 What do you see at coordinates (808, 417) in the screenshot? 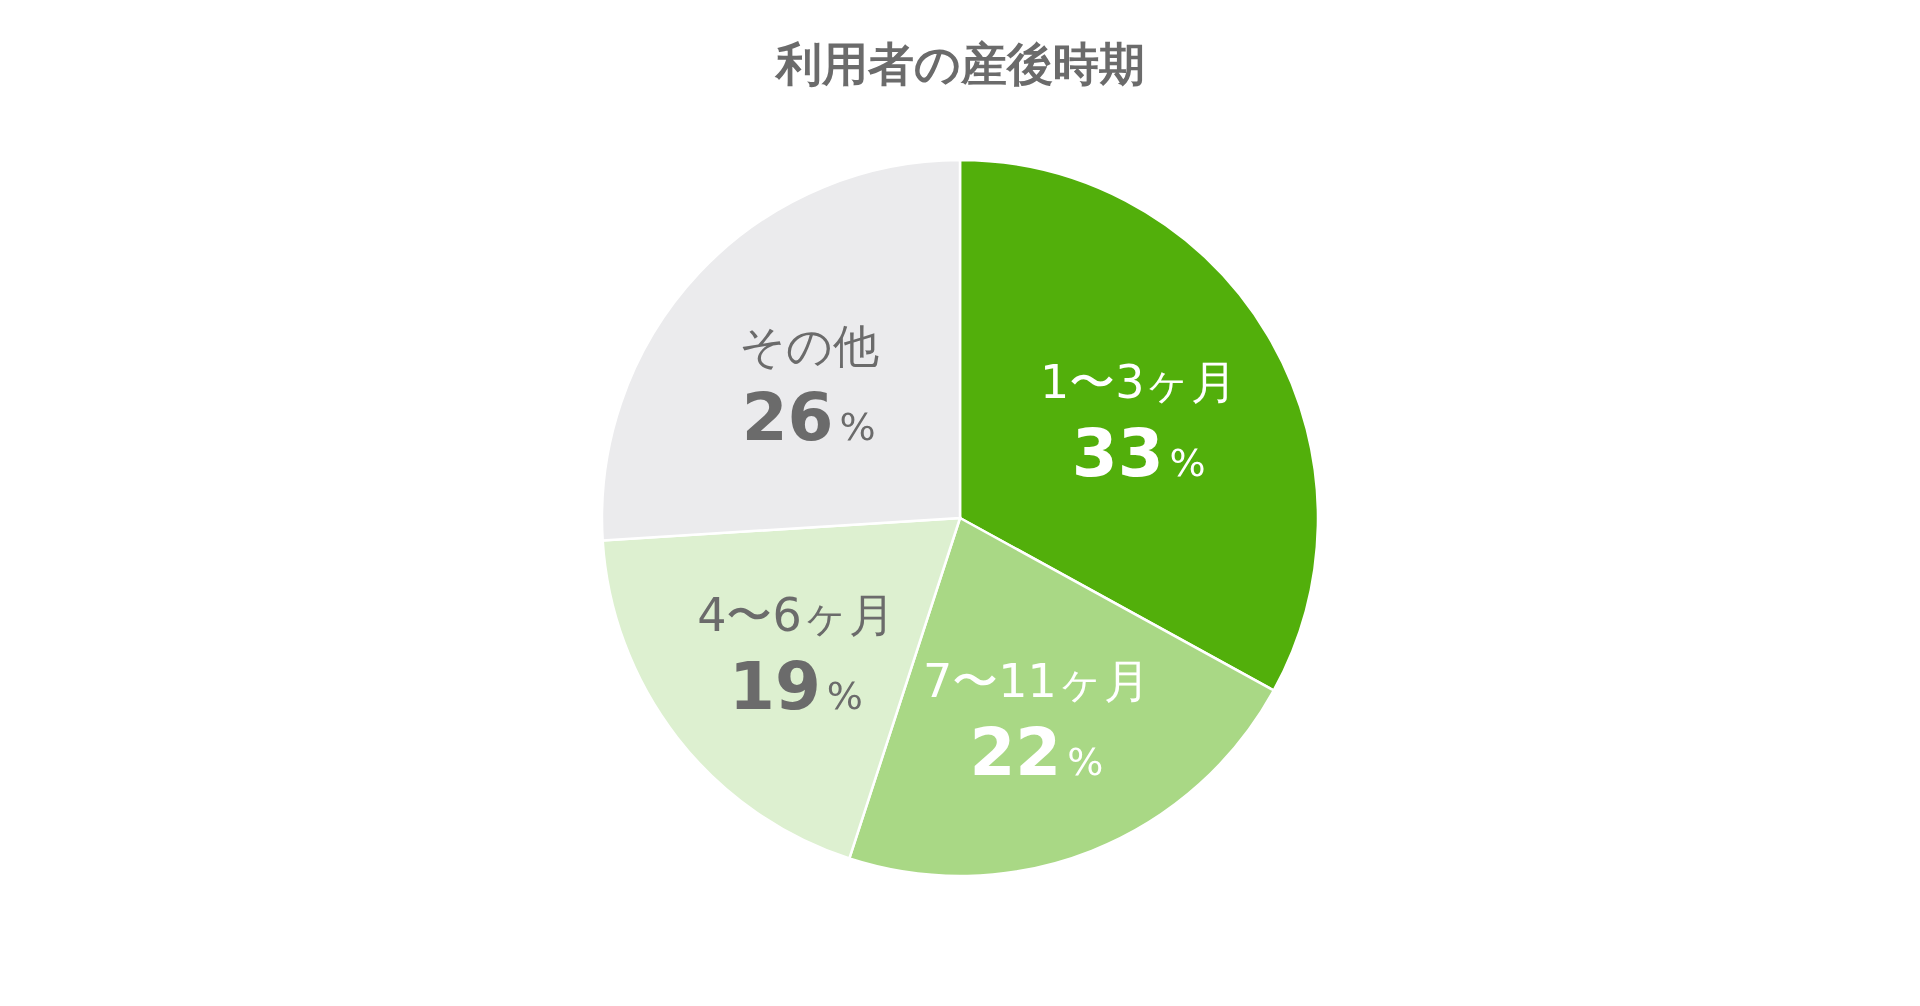
I see `data-label: 26%` at bounding box center [808, 417].